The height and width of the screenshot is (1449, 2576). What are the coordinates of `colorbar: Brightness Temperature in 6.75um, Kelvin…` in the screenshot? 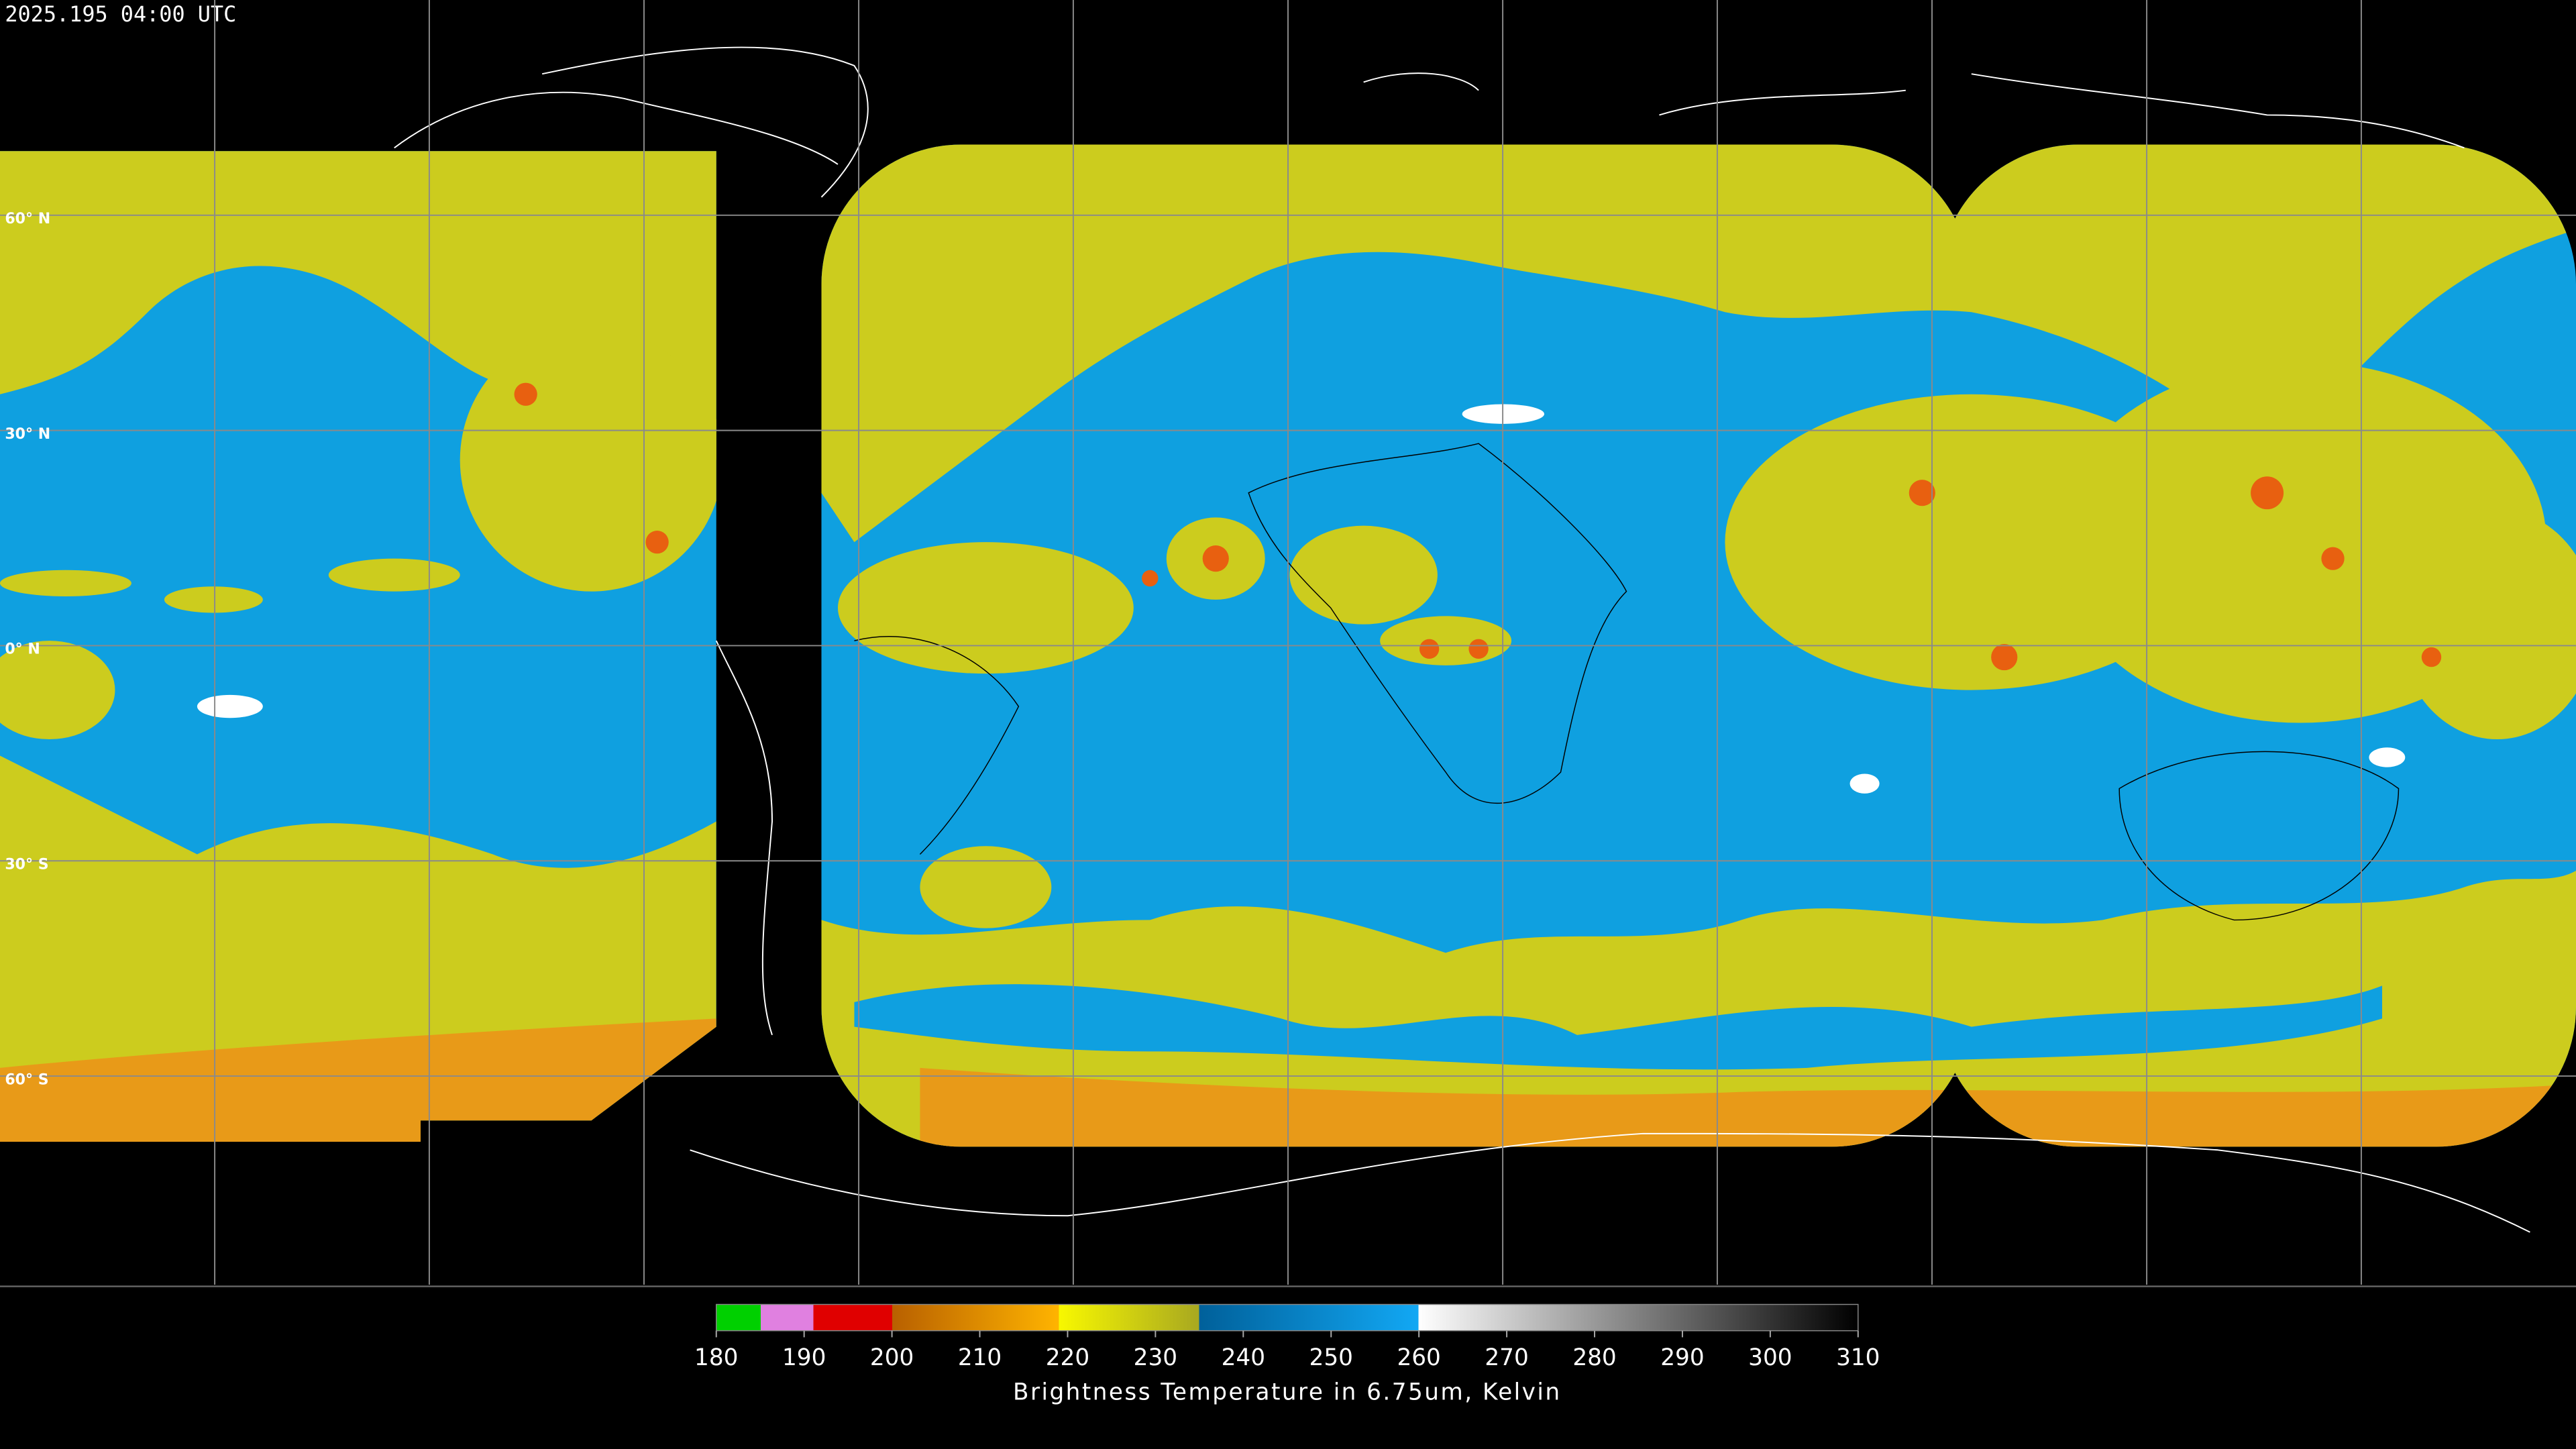 It's located at (1287, 1354).